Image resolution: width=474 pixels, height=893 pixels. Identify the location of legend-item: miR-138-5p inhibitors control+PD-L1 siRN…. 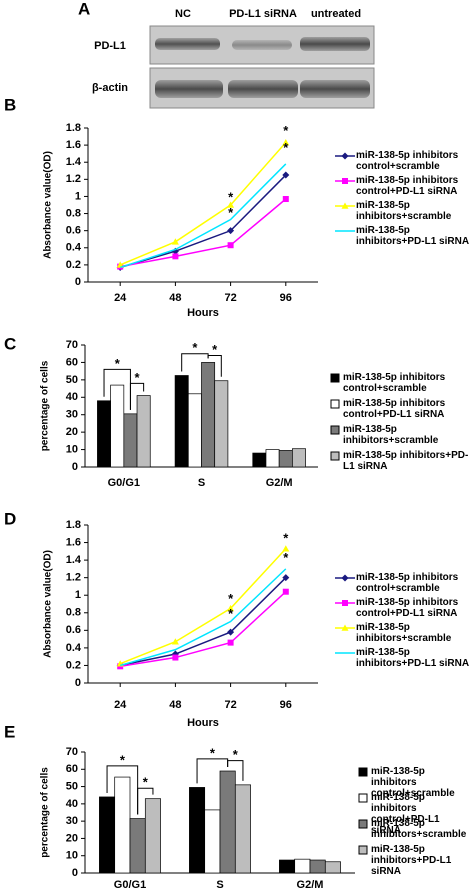
(415, 814).